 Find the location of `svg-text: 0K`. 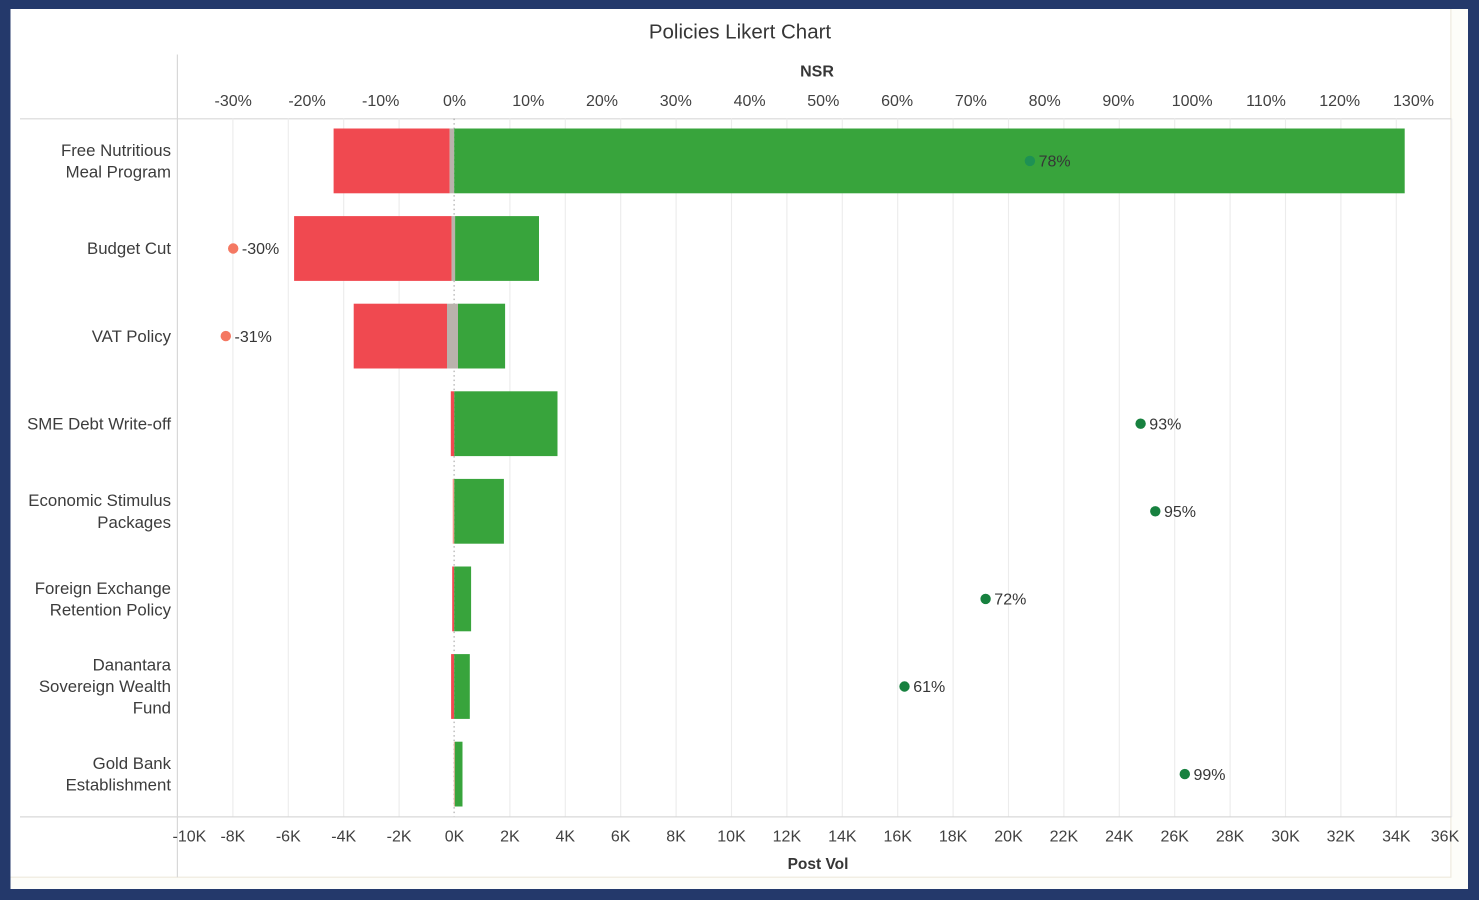

svg-text: 0K is located at coordinates (455, 837).